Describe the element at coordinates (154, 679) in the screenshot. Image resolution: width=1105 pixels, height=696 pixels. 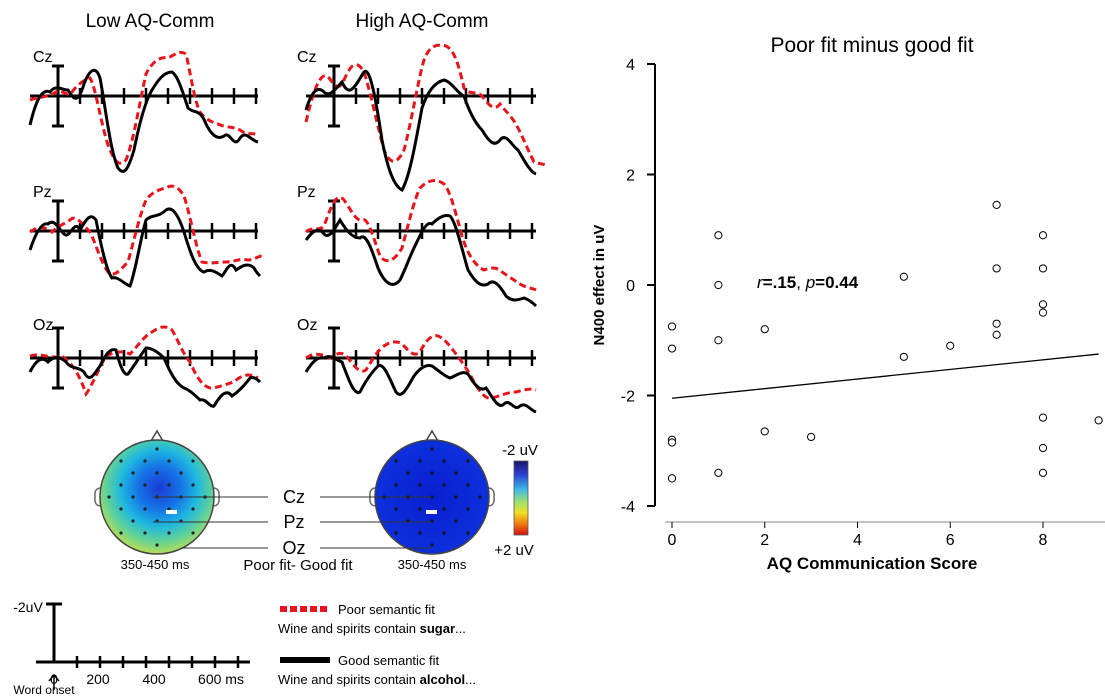
I see `time-tick-400: 400` at that location.